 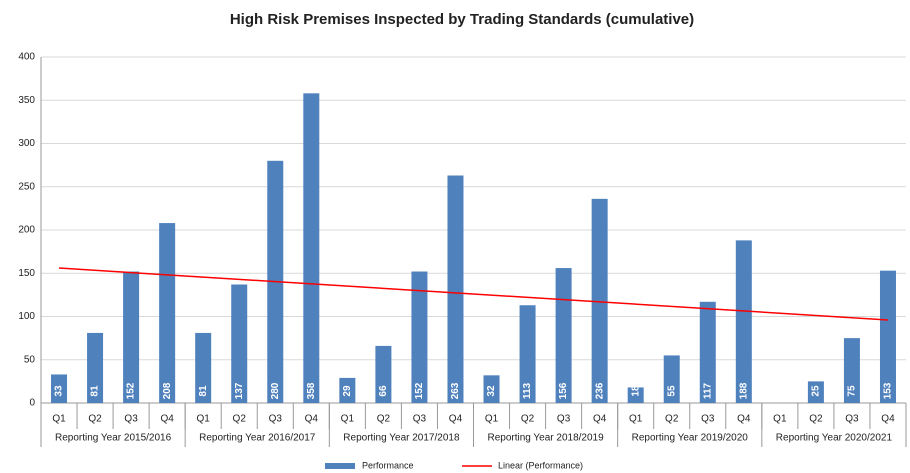 I want to click on y-tick-label: 400, so click(x=26, y=57).